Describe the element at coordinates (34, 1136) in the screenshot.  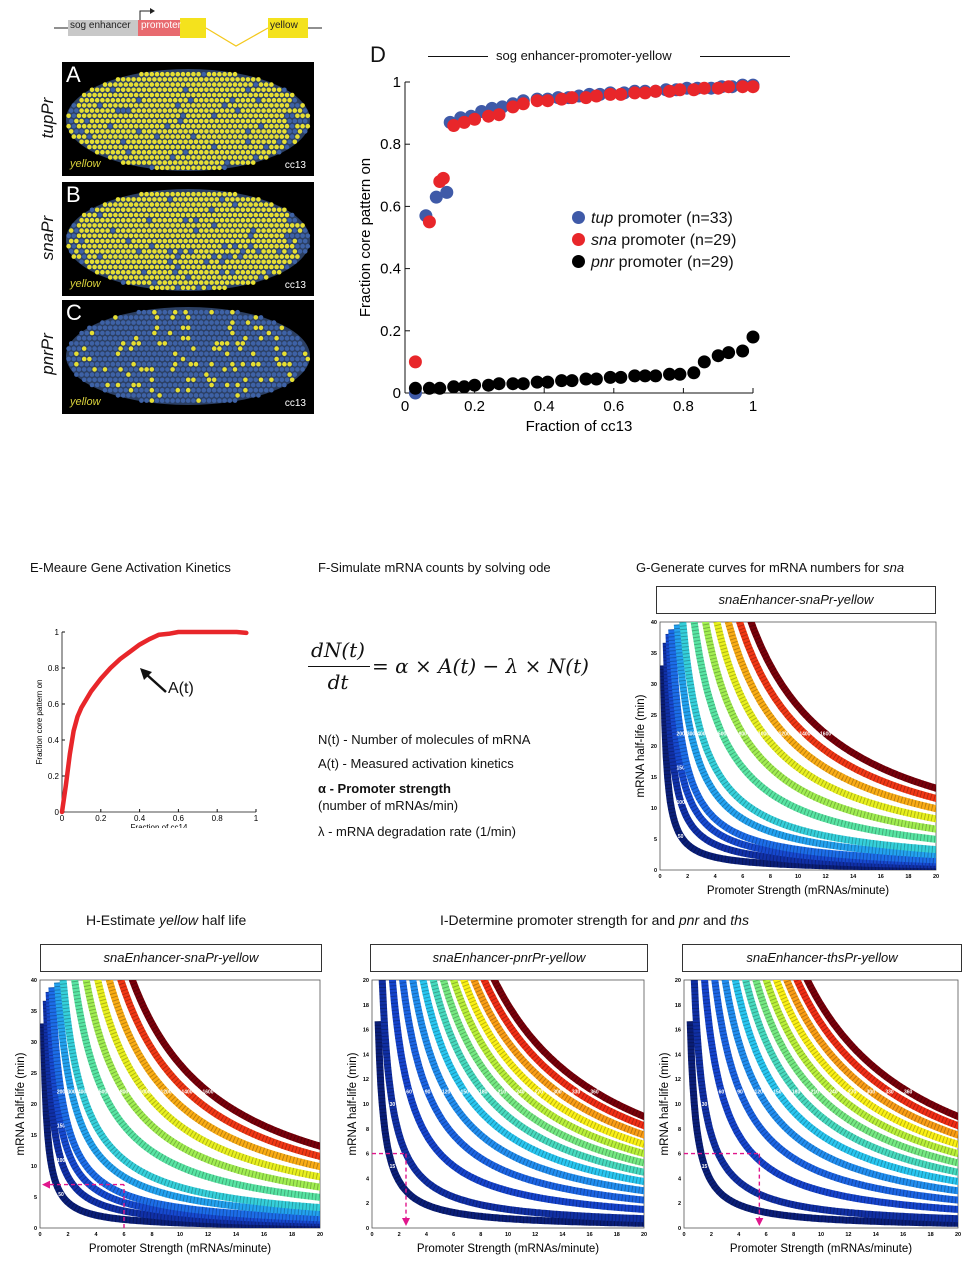
I see `y-tick-label: 15` at that location.